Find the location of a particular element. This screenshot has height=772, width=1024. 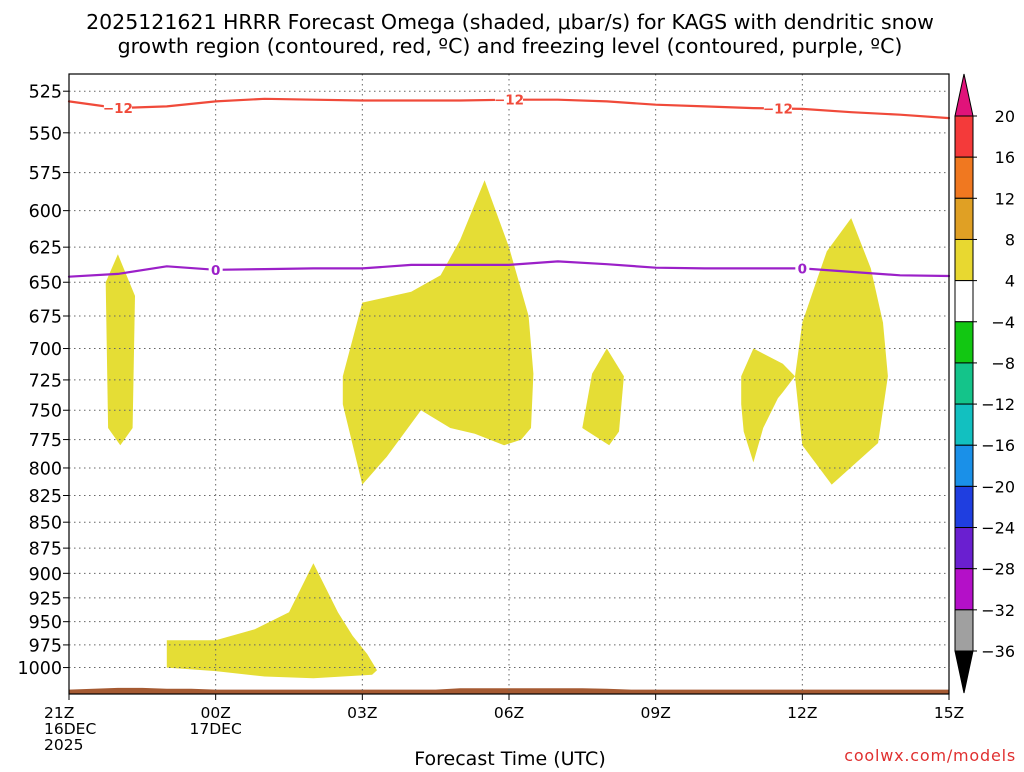

colorbar-label: −8 is located at coordinates (1003, 363).